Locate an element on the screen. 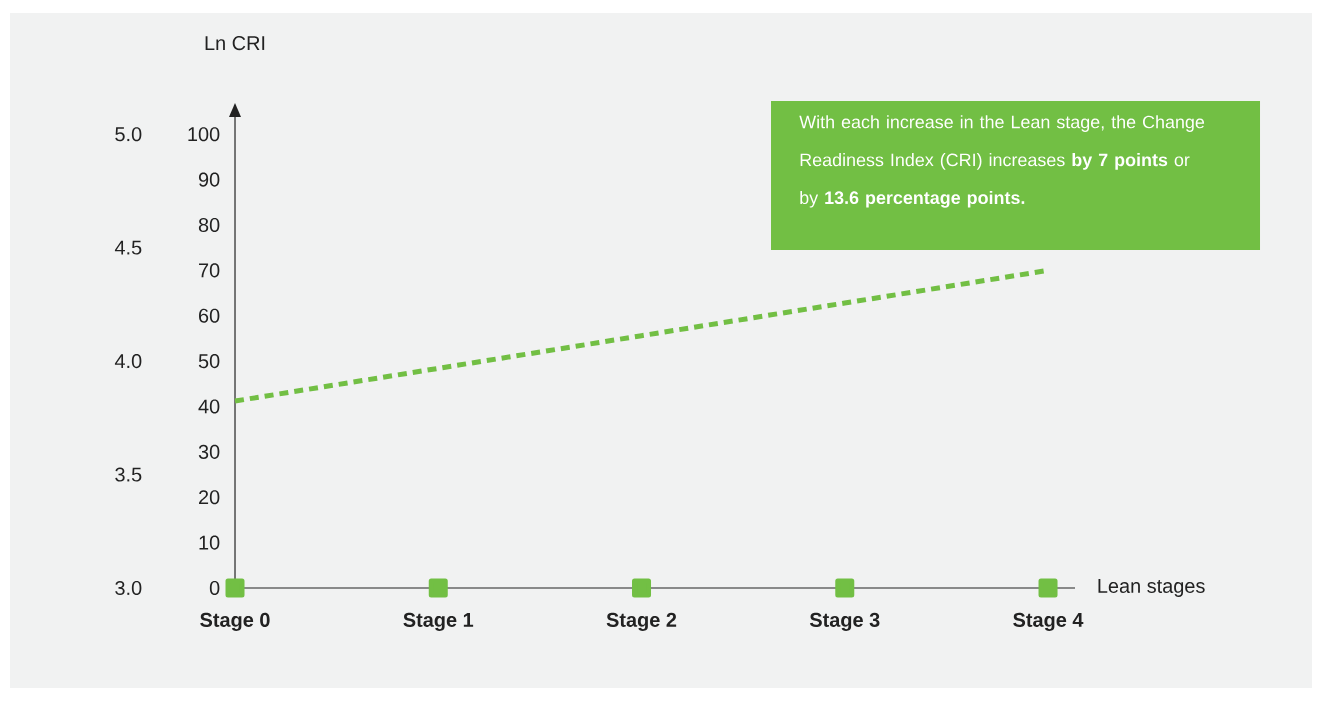  y-tick-label: 0 is located at coordinates (214, 588).